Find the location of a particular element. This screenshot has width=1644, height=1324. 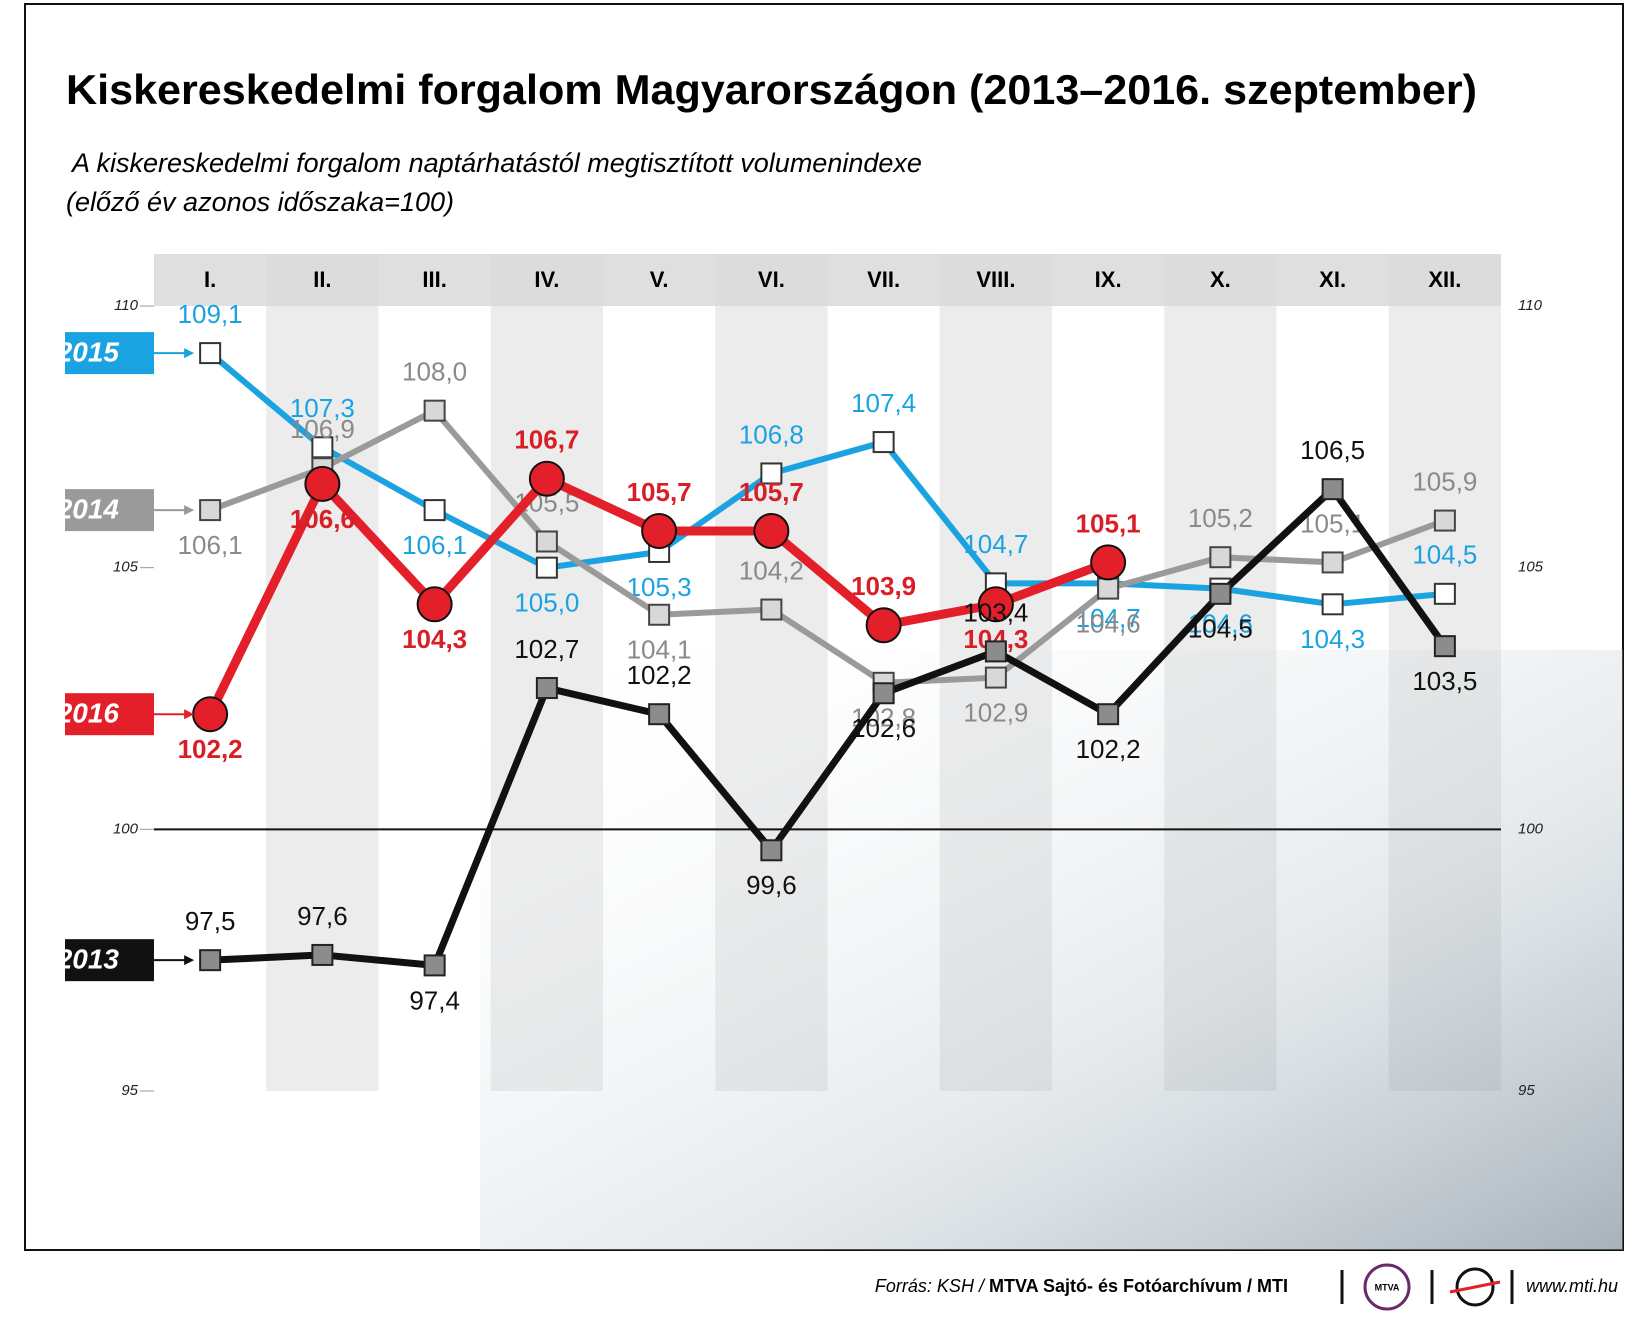

x-tick-label: IV. is located at coordinates (546, 279).